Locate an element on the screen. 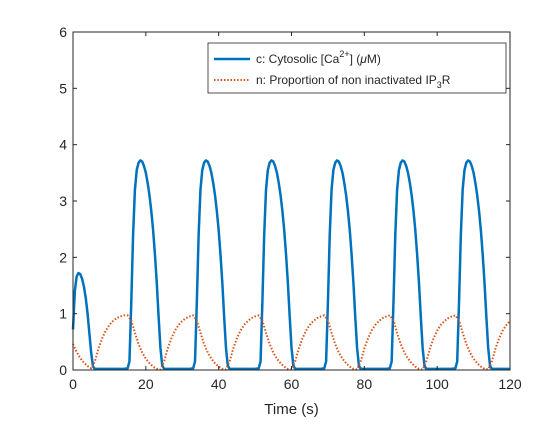  y-tick-label: 0 is located at coordinates (63, 370).